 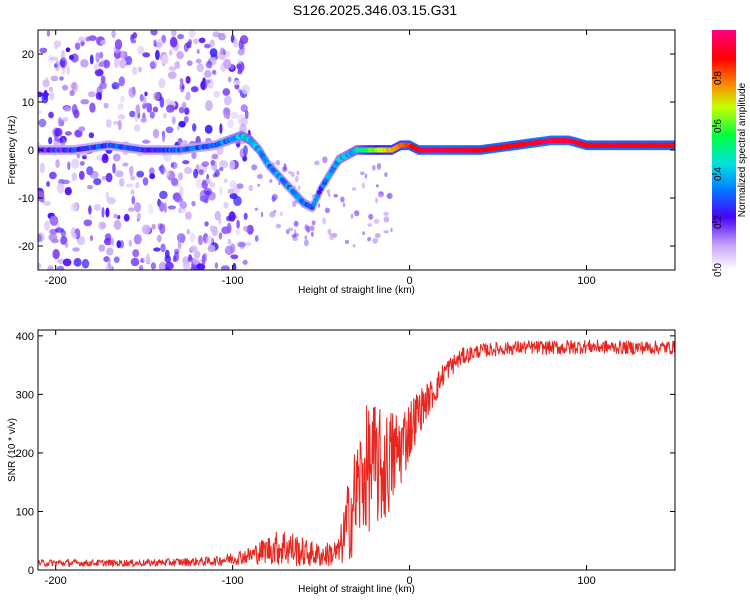 I want to click on chart-title: S126.2025.346.03.15.G31, so click(x=375, y=10).